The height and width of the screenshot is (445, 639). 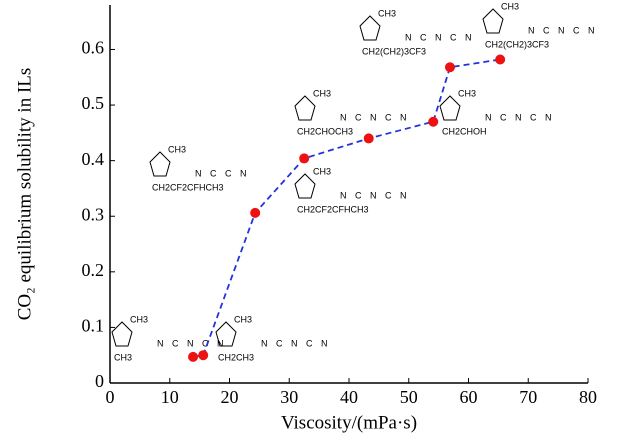 I want to click on y-tick-label: 0.1, so click(x=93, y=326).